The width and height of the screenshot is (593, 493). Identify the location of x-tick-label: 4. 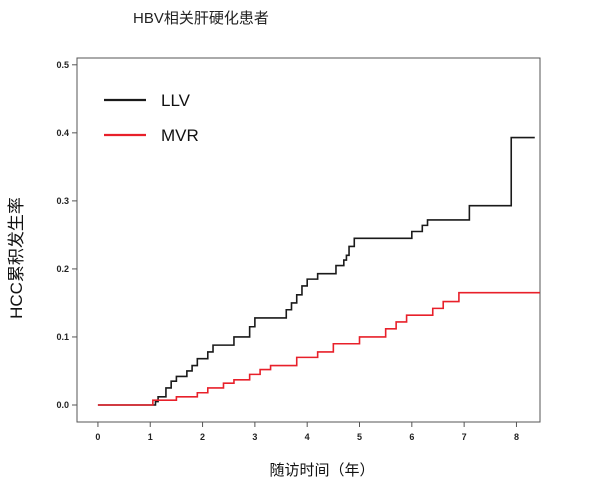
(307, 437).